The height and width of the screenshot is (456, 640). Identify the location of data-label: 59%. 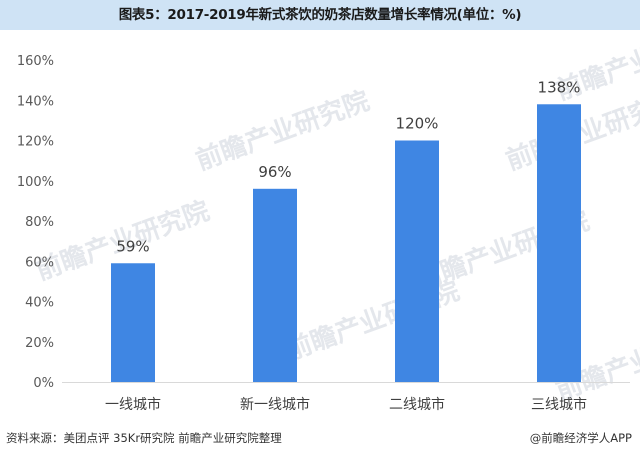
(132, 246).